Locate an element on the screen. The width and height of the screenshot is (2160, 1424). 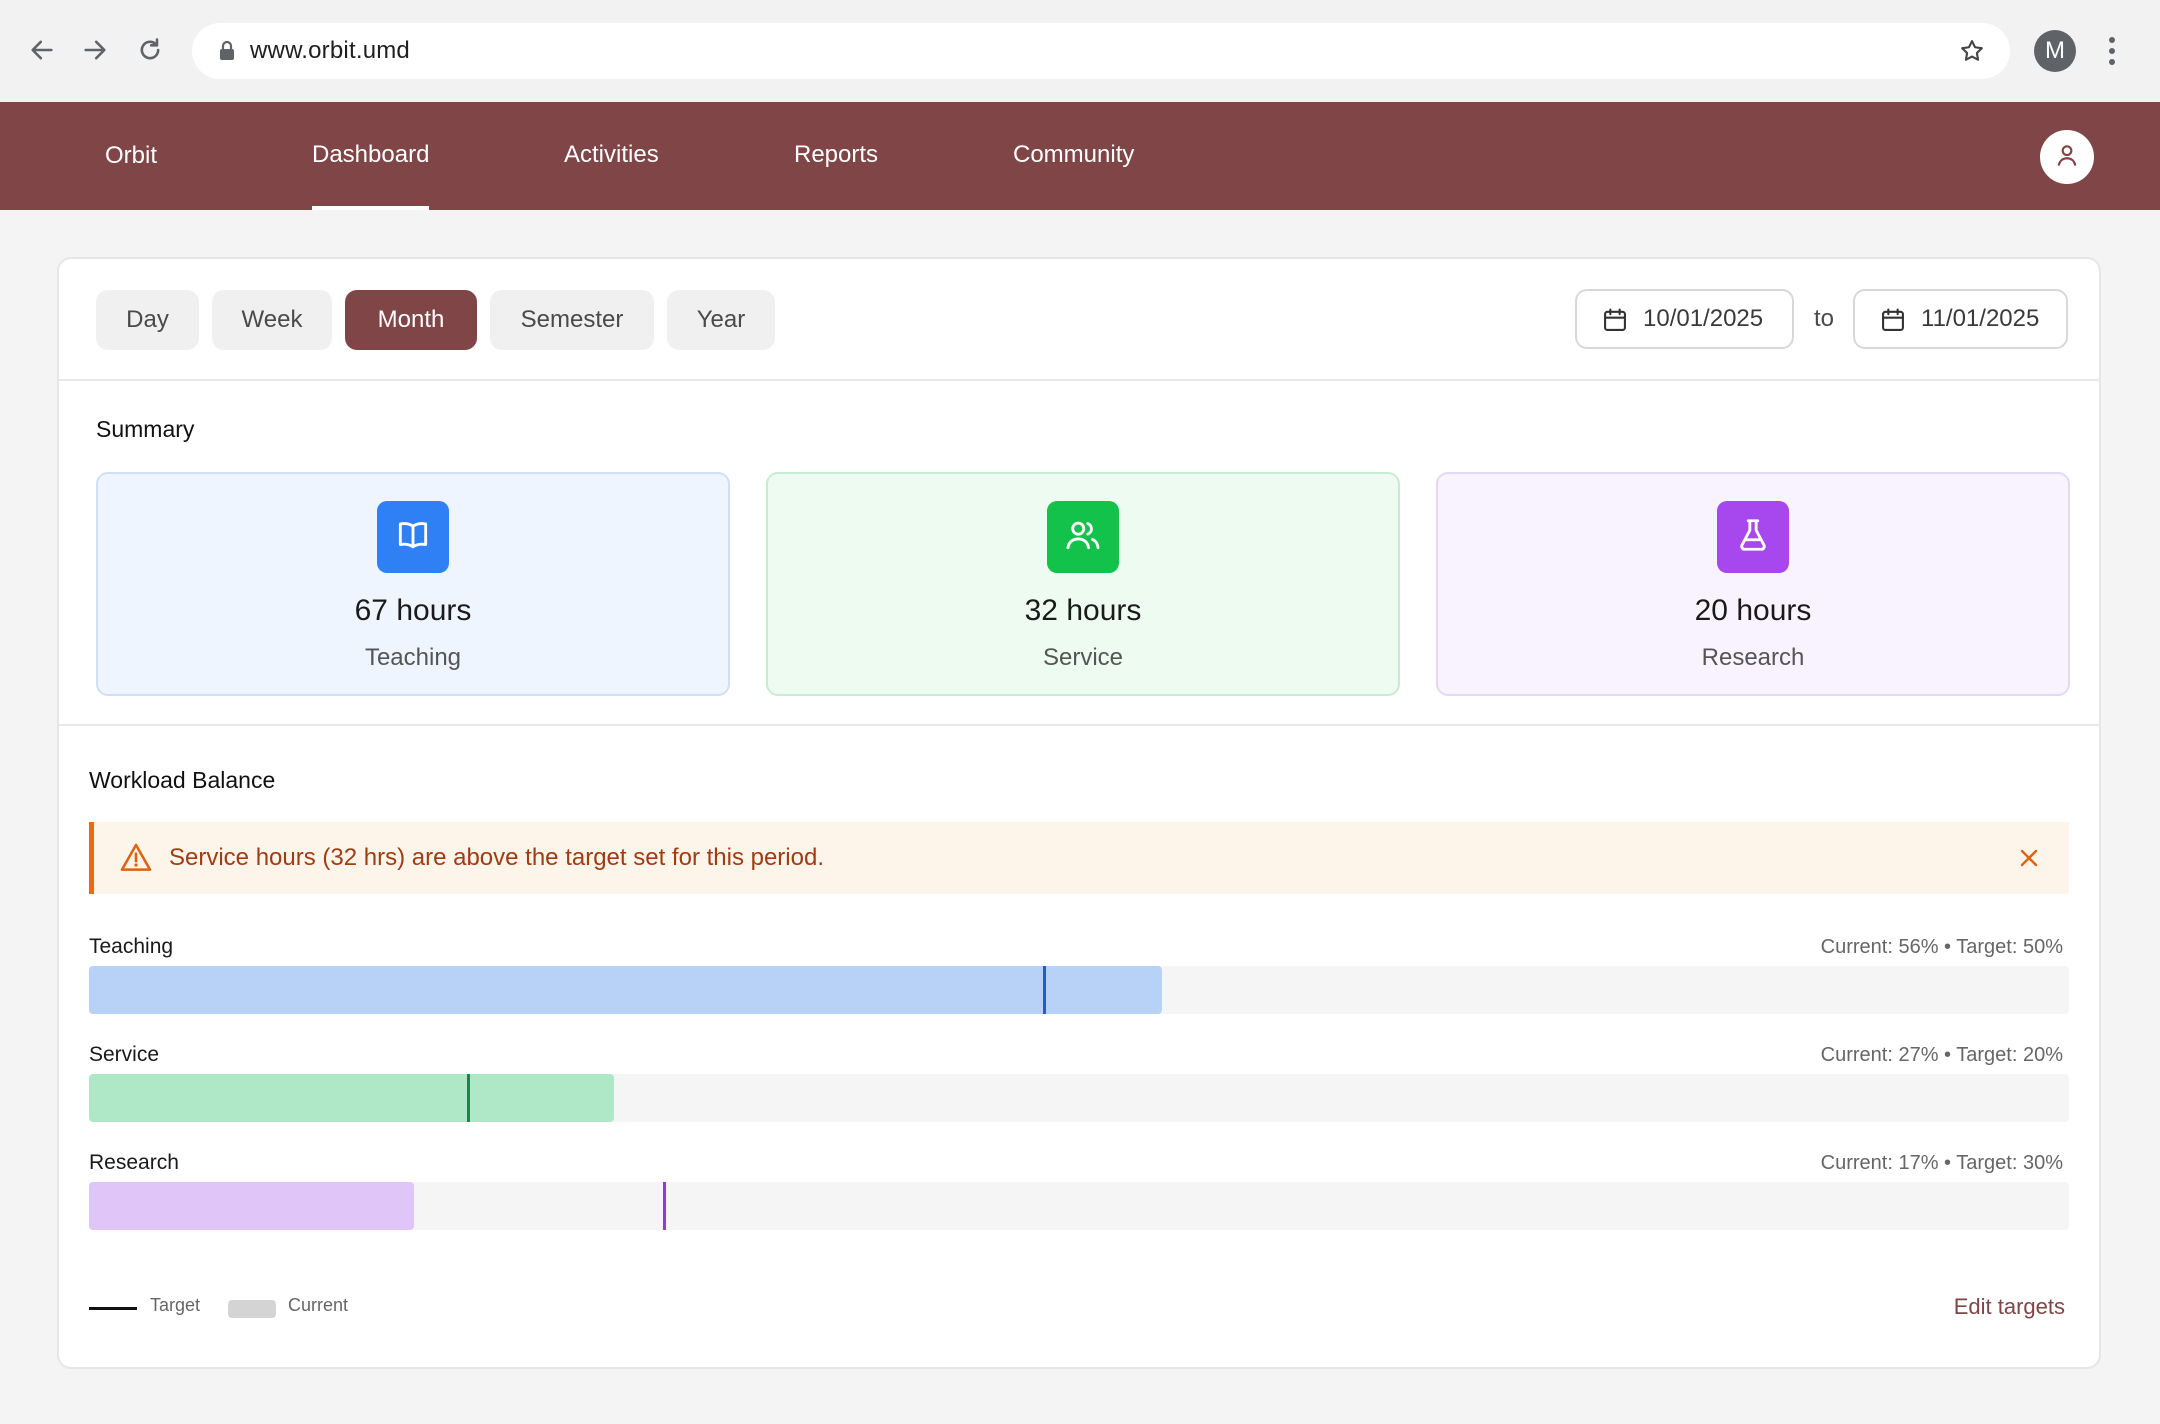
more-options-icon is located at coordinates (2112, 53).